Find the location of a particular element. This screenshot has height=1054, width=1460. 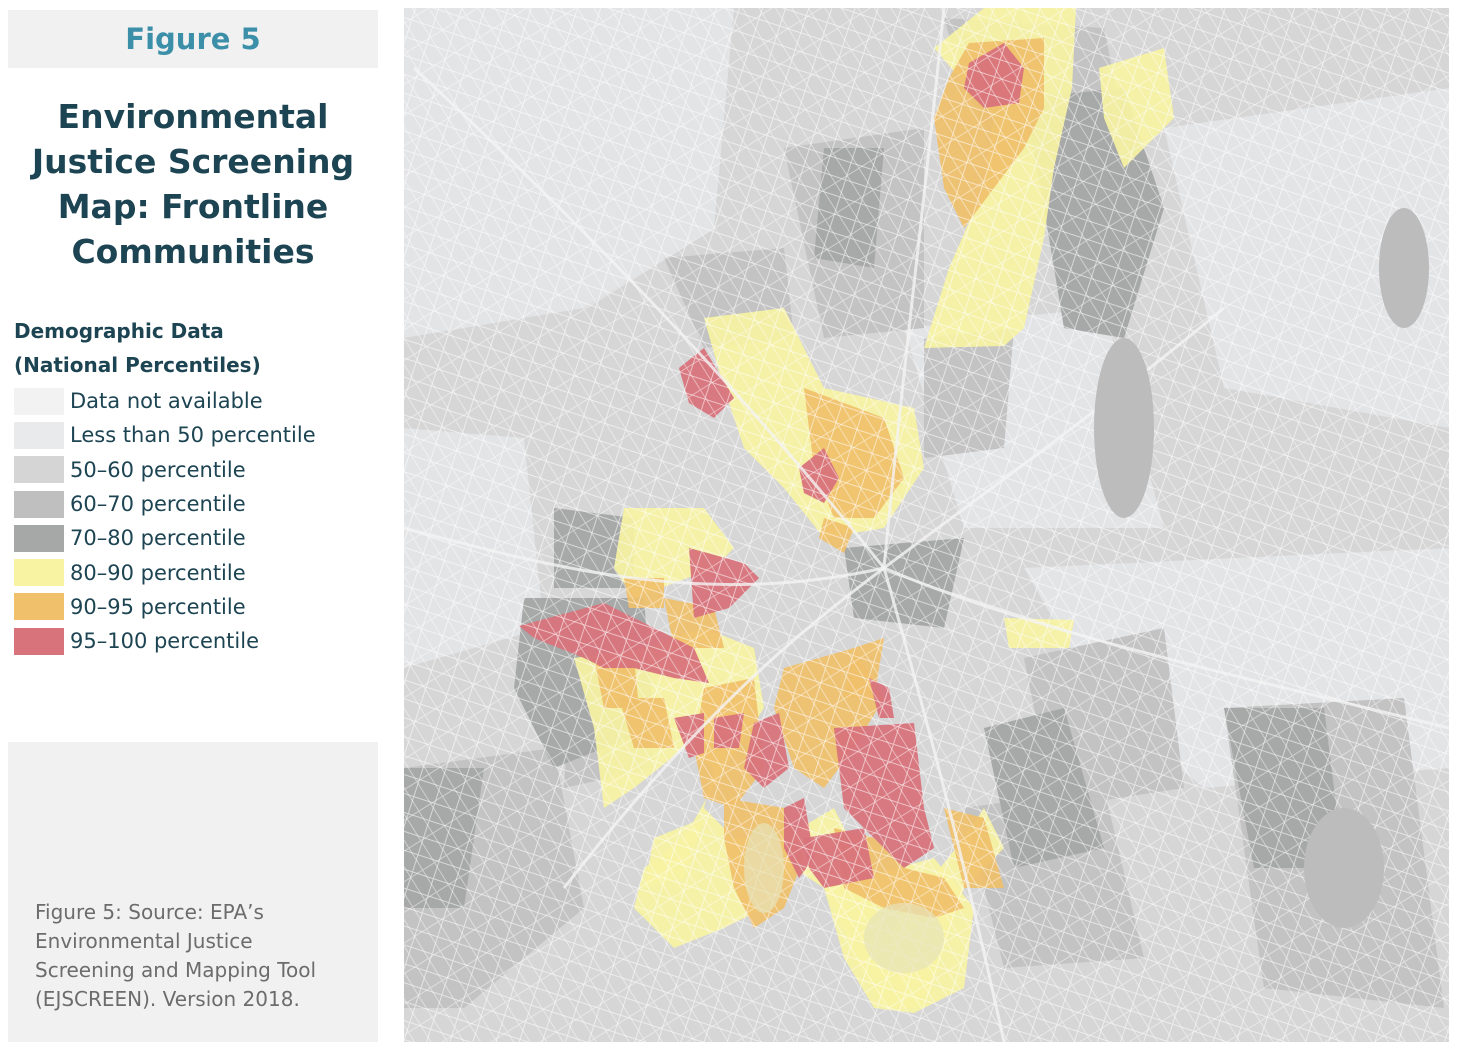

legend-item-na: Data not available is located at coordinates (165, 401).